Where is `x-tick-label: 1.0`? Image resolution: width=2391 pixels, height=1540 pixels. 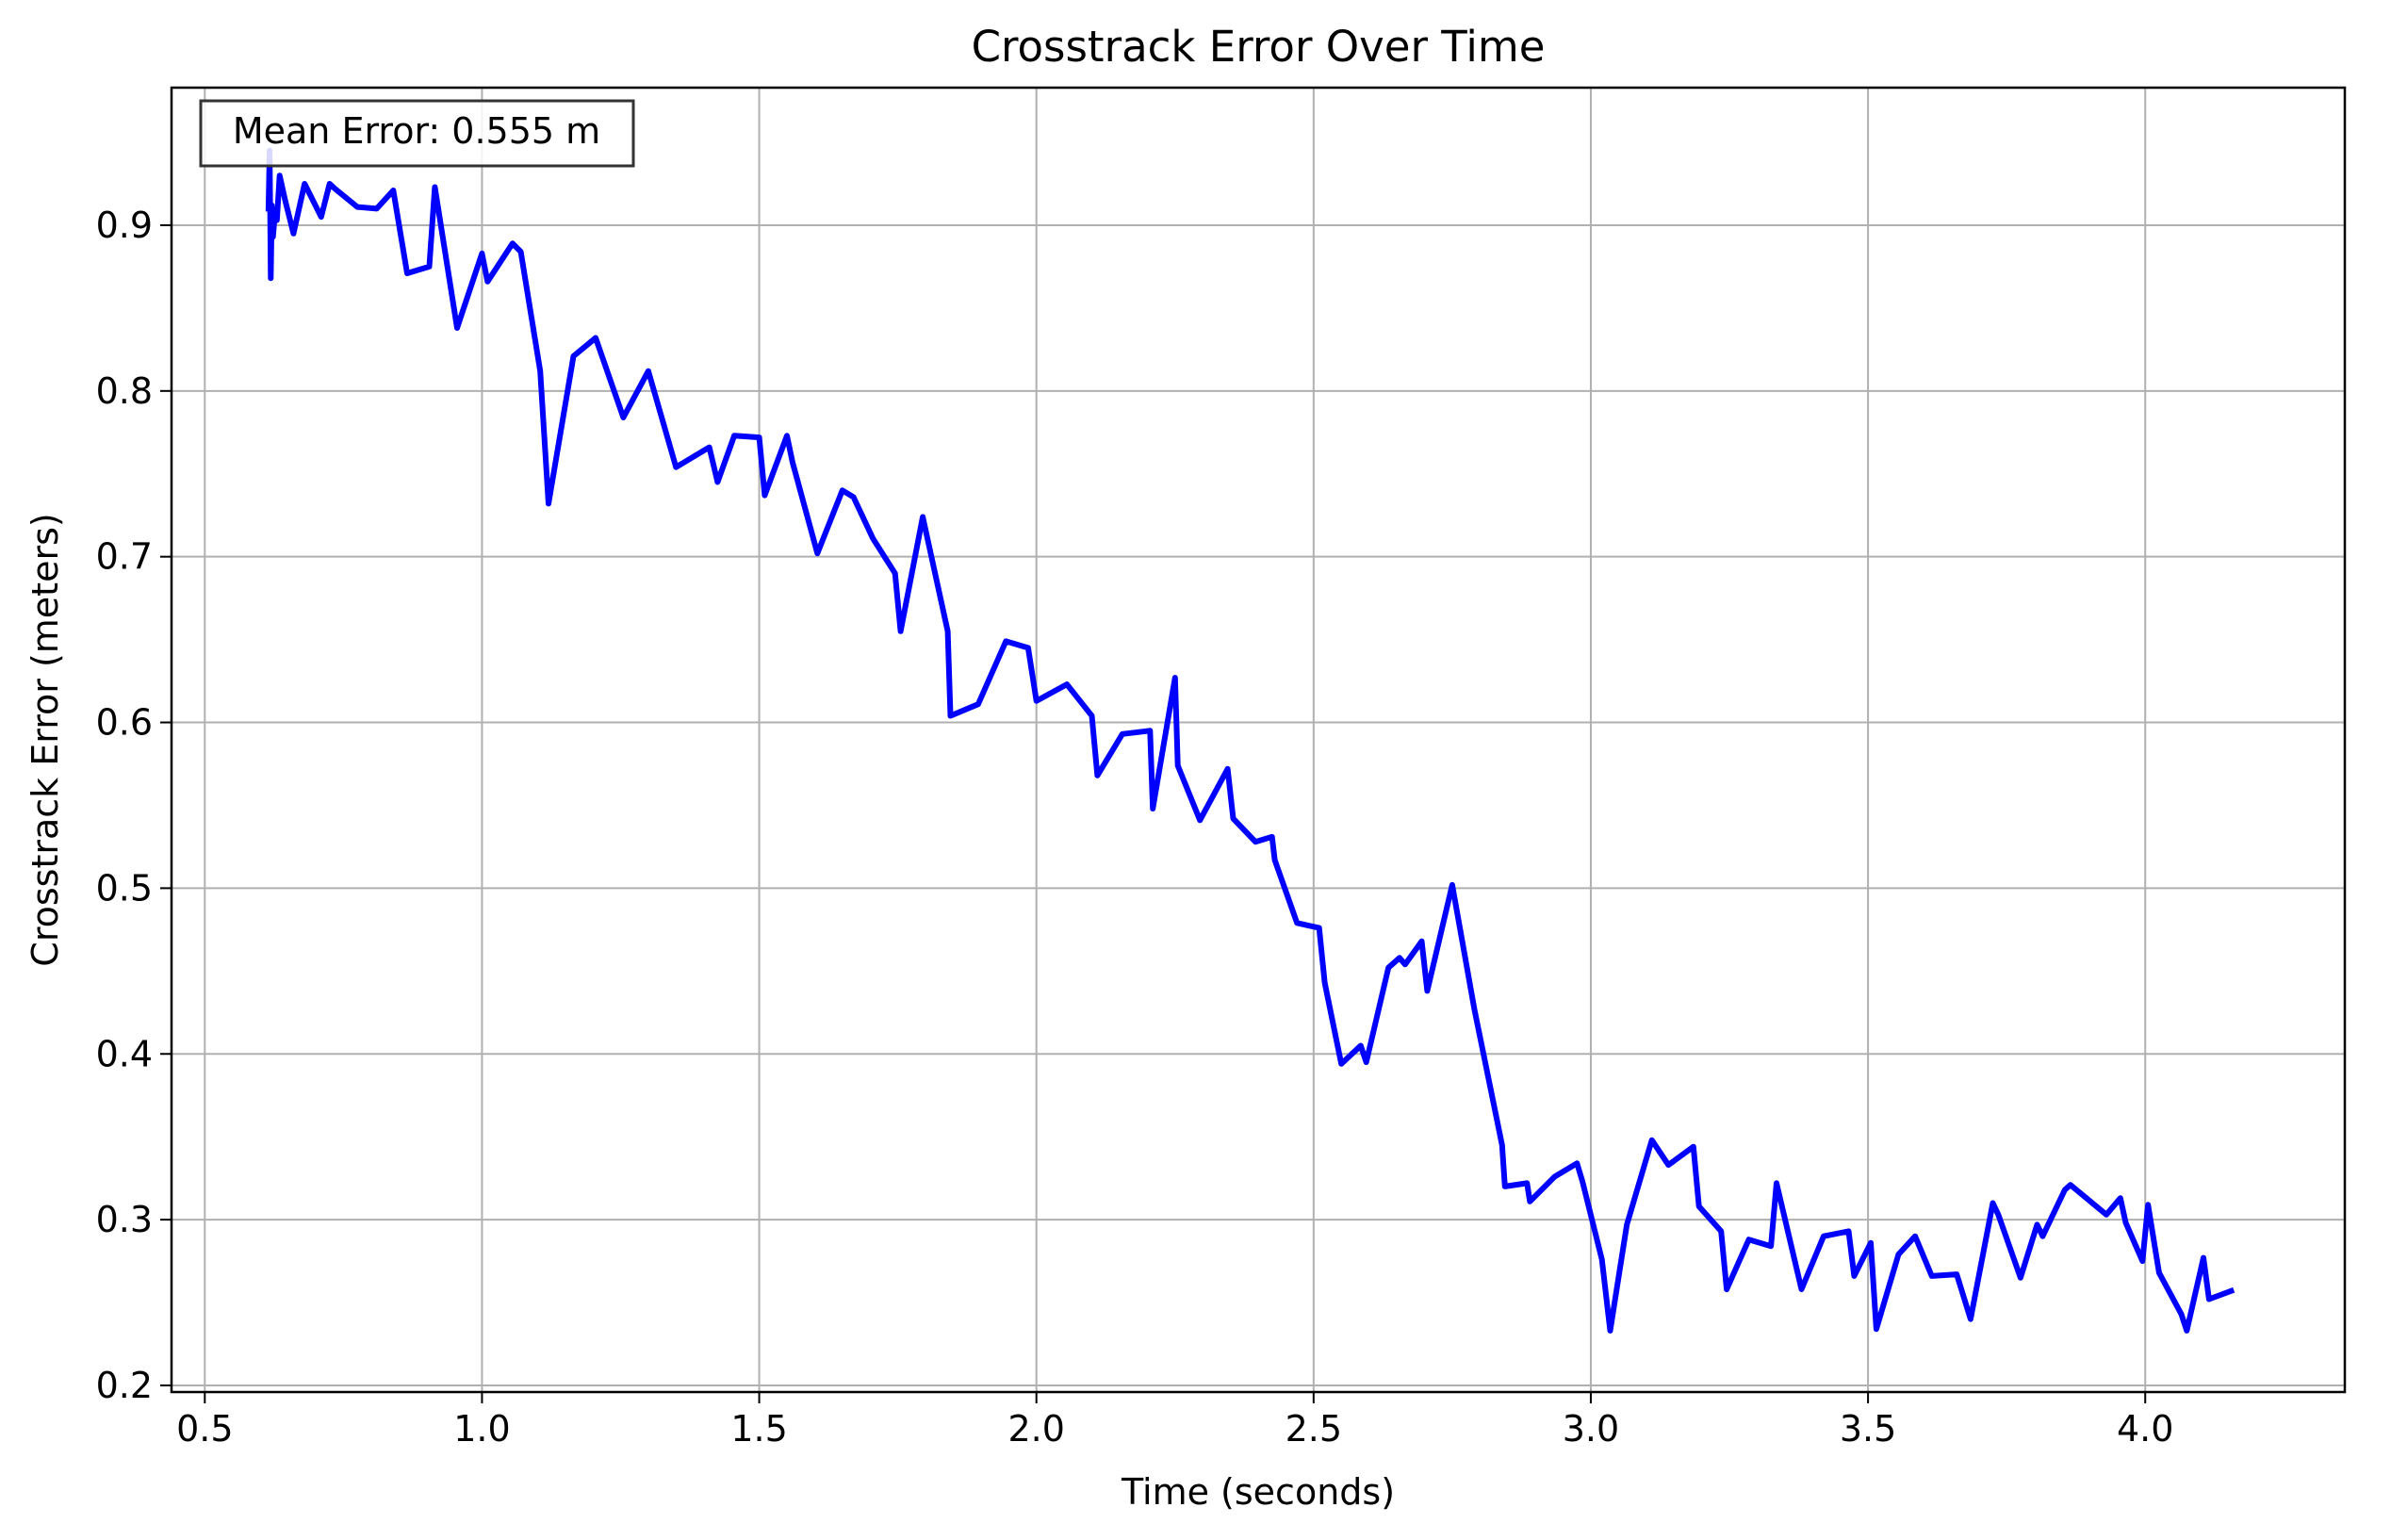
x-tick-label: 1.0 is located at coordinates (481, 1429).